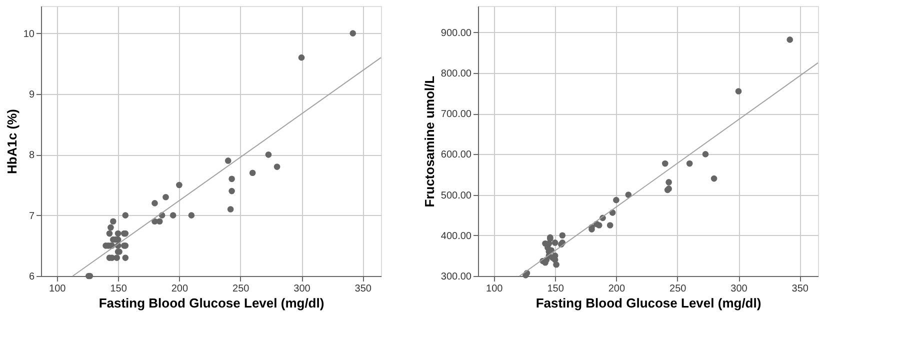 Image resolution: width=911 pixels, height=351 pixels. I want to click on y-tick-label: 6, so click(31, 277).